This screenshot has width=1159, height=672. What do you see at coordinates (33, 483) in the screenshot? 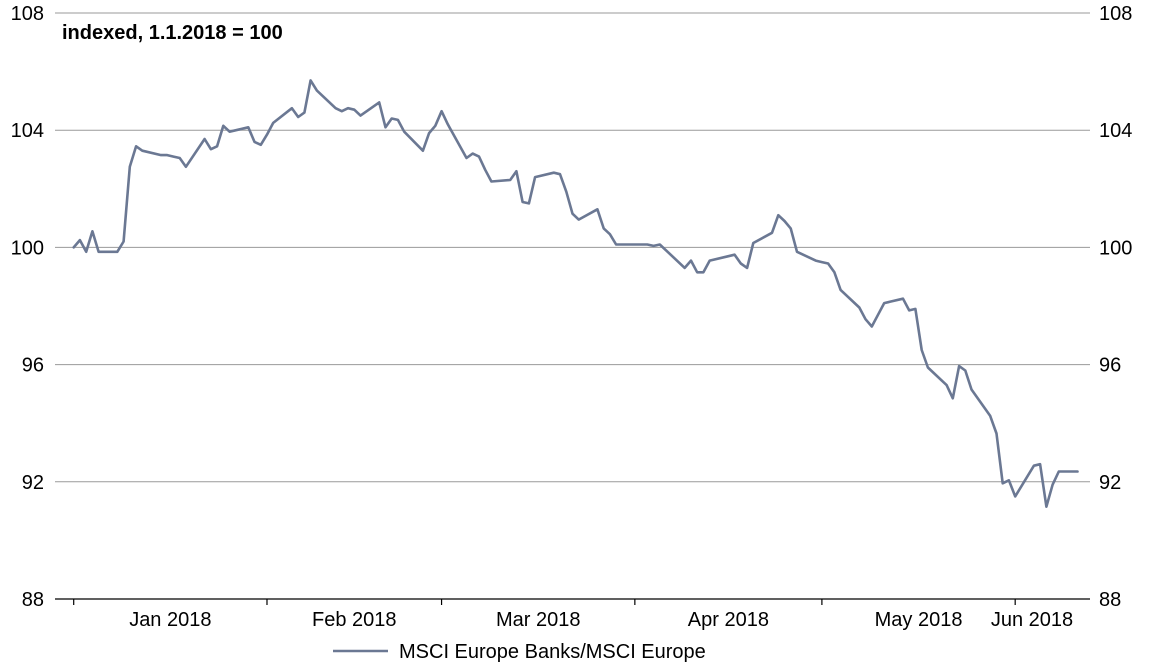
I see `y-tick-label-left: 92` at bounding box center [33, 483].